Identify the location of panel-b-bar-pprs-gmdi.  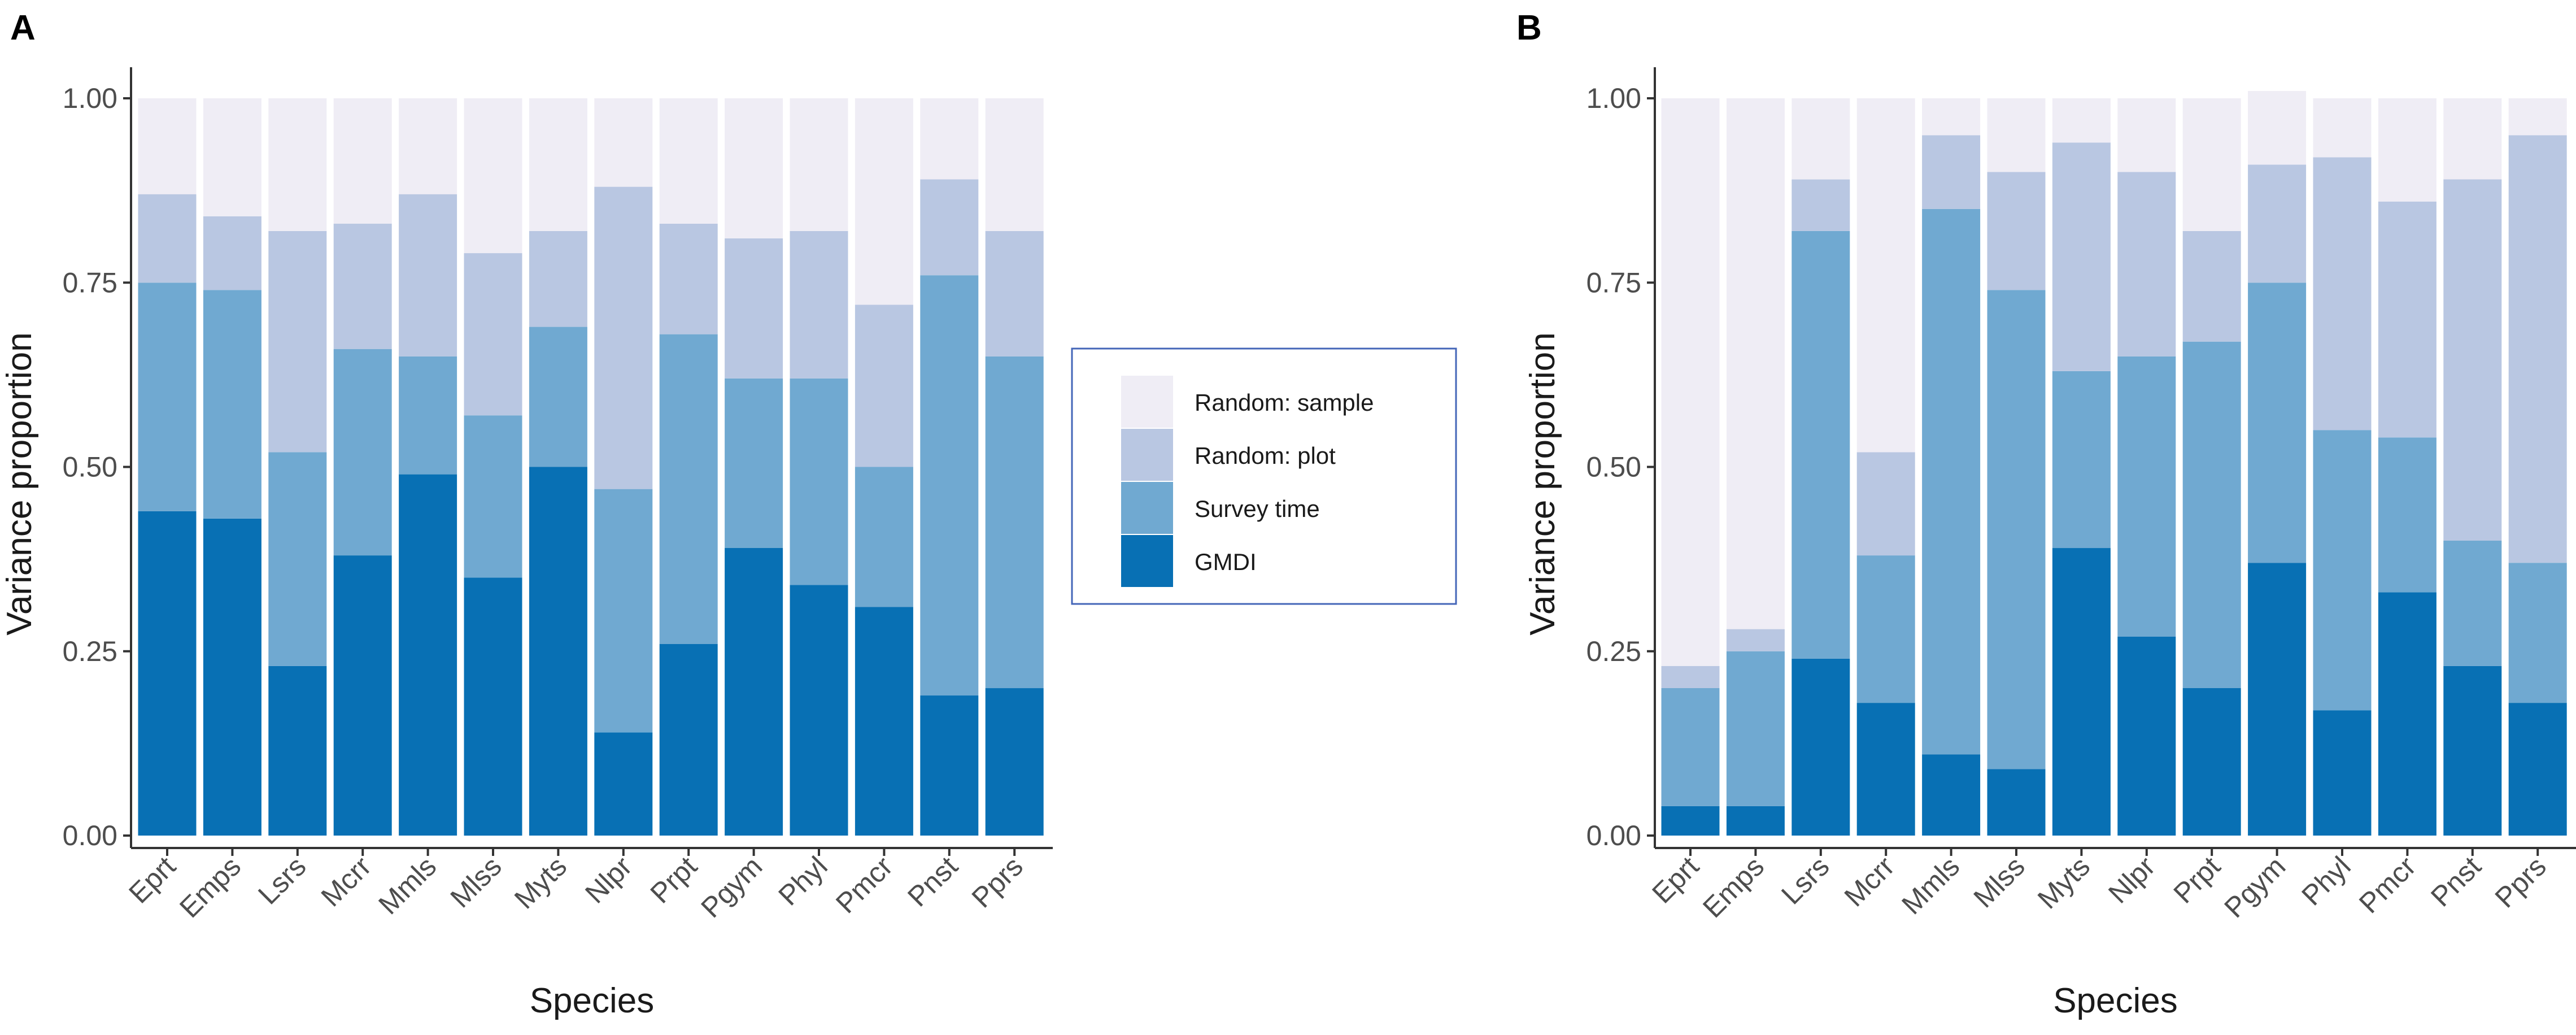
(2537, 770).